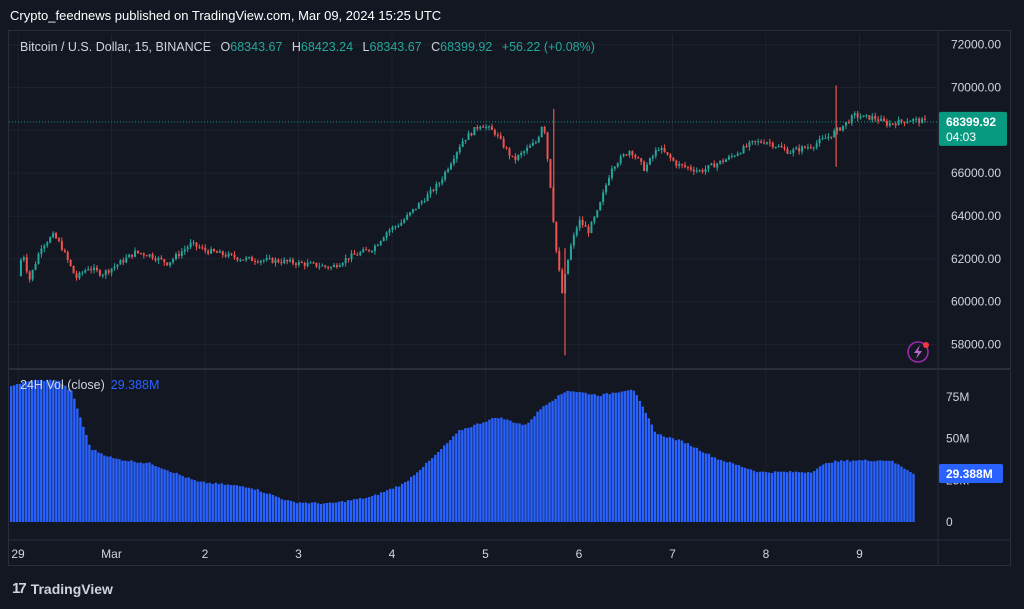  Describe the element at coordinates (62, 385) in the screenshot. I see `volume-label: 24H Vol (close)` at that location.